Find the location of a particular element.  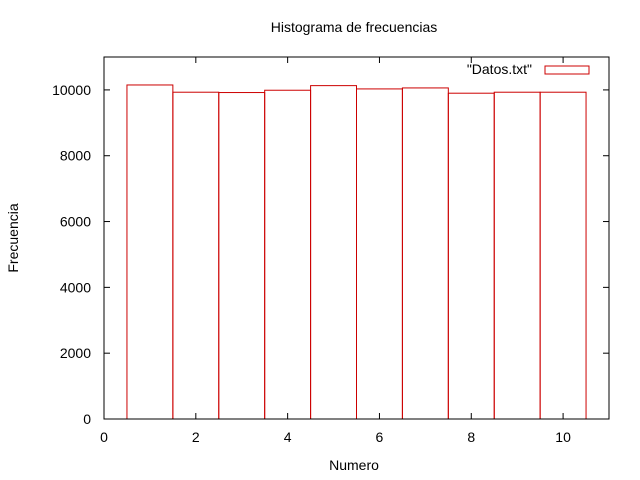

x-tick-label: 2 is located at coordinates (196, 437).